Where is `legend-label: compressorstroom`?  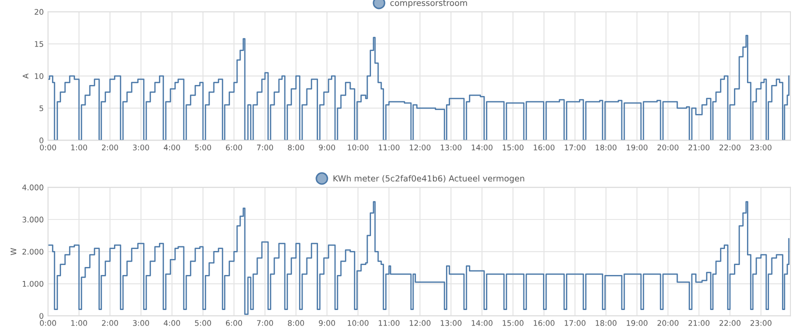 legend-label: compressorstroom is located at coordinates (428, 4).